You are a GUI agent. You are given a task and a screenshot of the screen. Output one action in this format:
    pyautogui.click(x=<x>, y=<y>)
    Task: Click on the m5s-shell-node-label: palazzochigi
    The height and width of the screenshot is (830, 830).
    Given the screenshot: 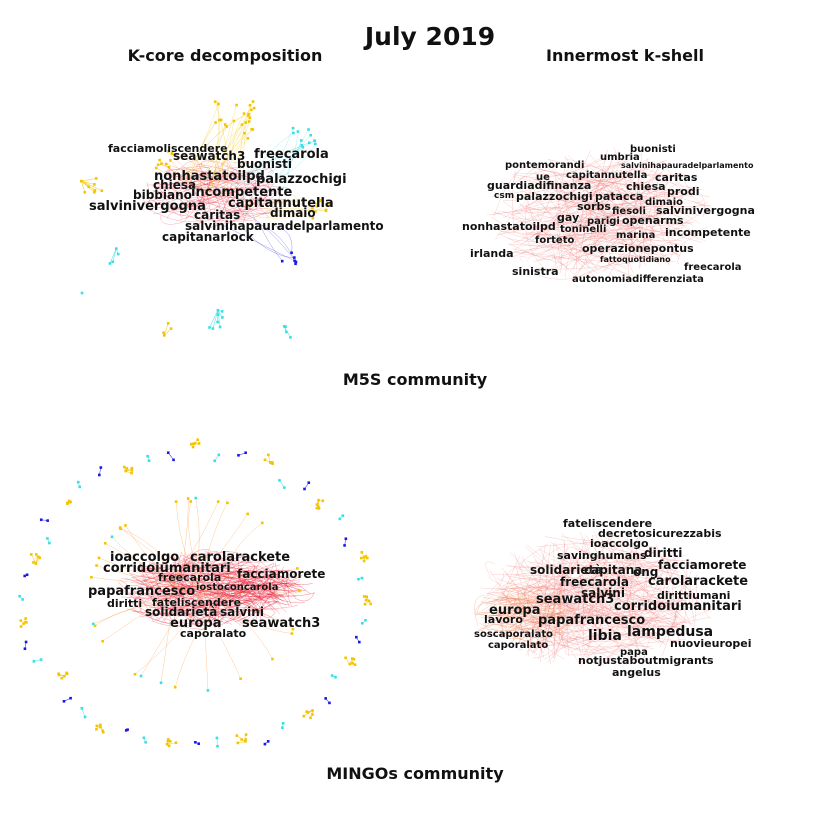 What is the action you would take?
    pyautogui.click(x=554, y=196)
    